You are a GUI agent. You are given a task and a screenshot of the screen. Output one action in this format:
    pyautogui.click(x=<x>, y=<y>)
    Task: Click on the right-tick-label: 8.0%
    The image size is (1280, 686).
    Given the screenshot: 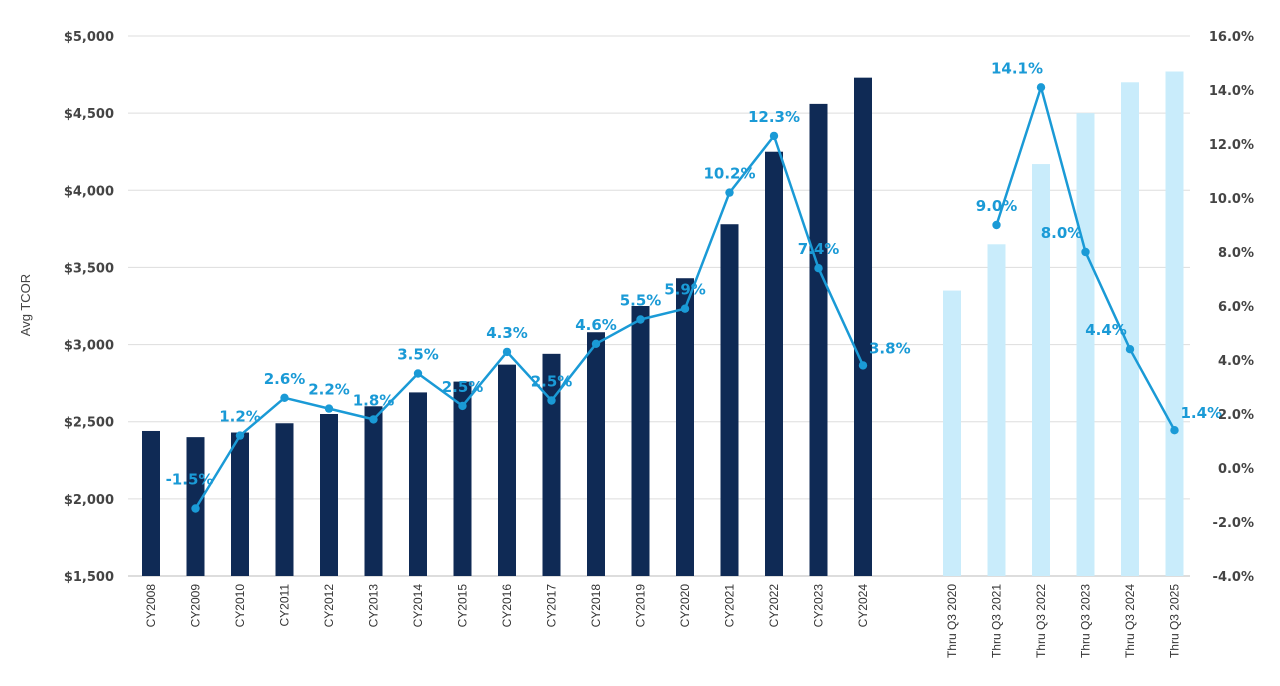 What is the action you would take?
    pyautogui.click(x=1236, y=253)
    